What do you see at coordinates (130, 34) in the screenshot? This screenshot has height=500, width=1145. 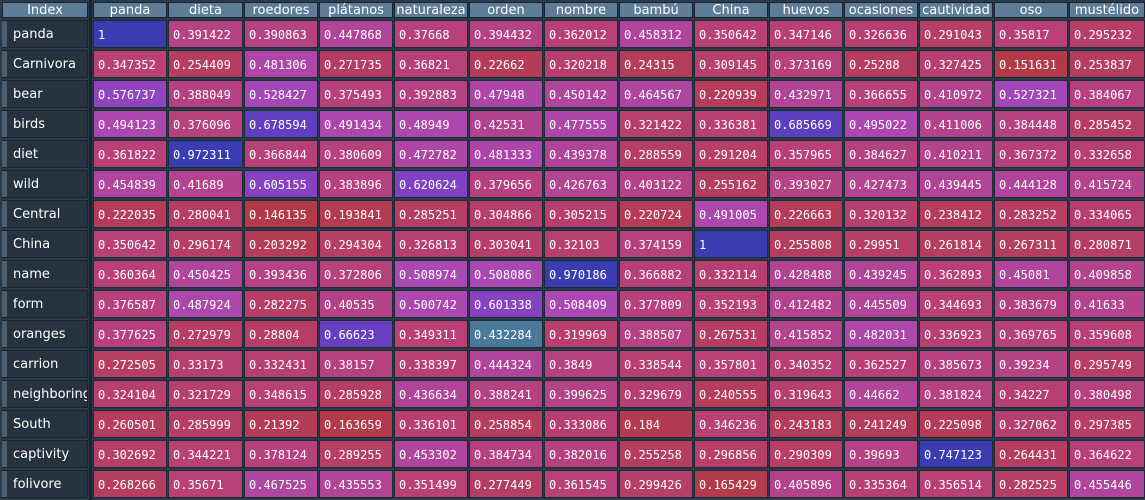 I see `table-cell: 1` at bounding box center [130, 34].